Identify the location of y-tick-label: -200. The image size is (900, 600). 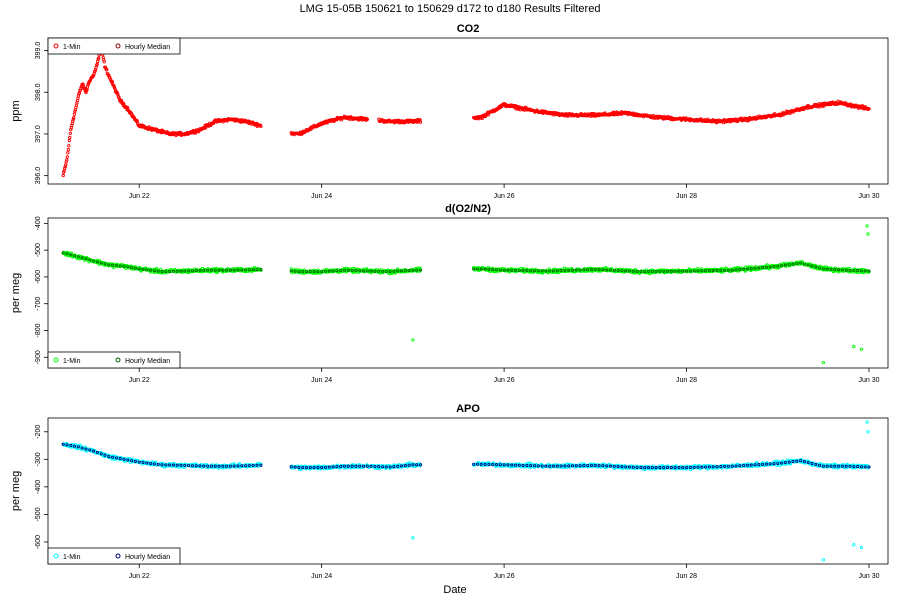
(38, 432).